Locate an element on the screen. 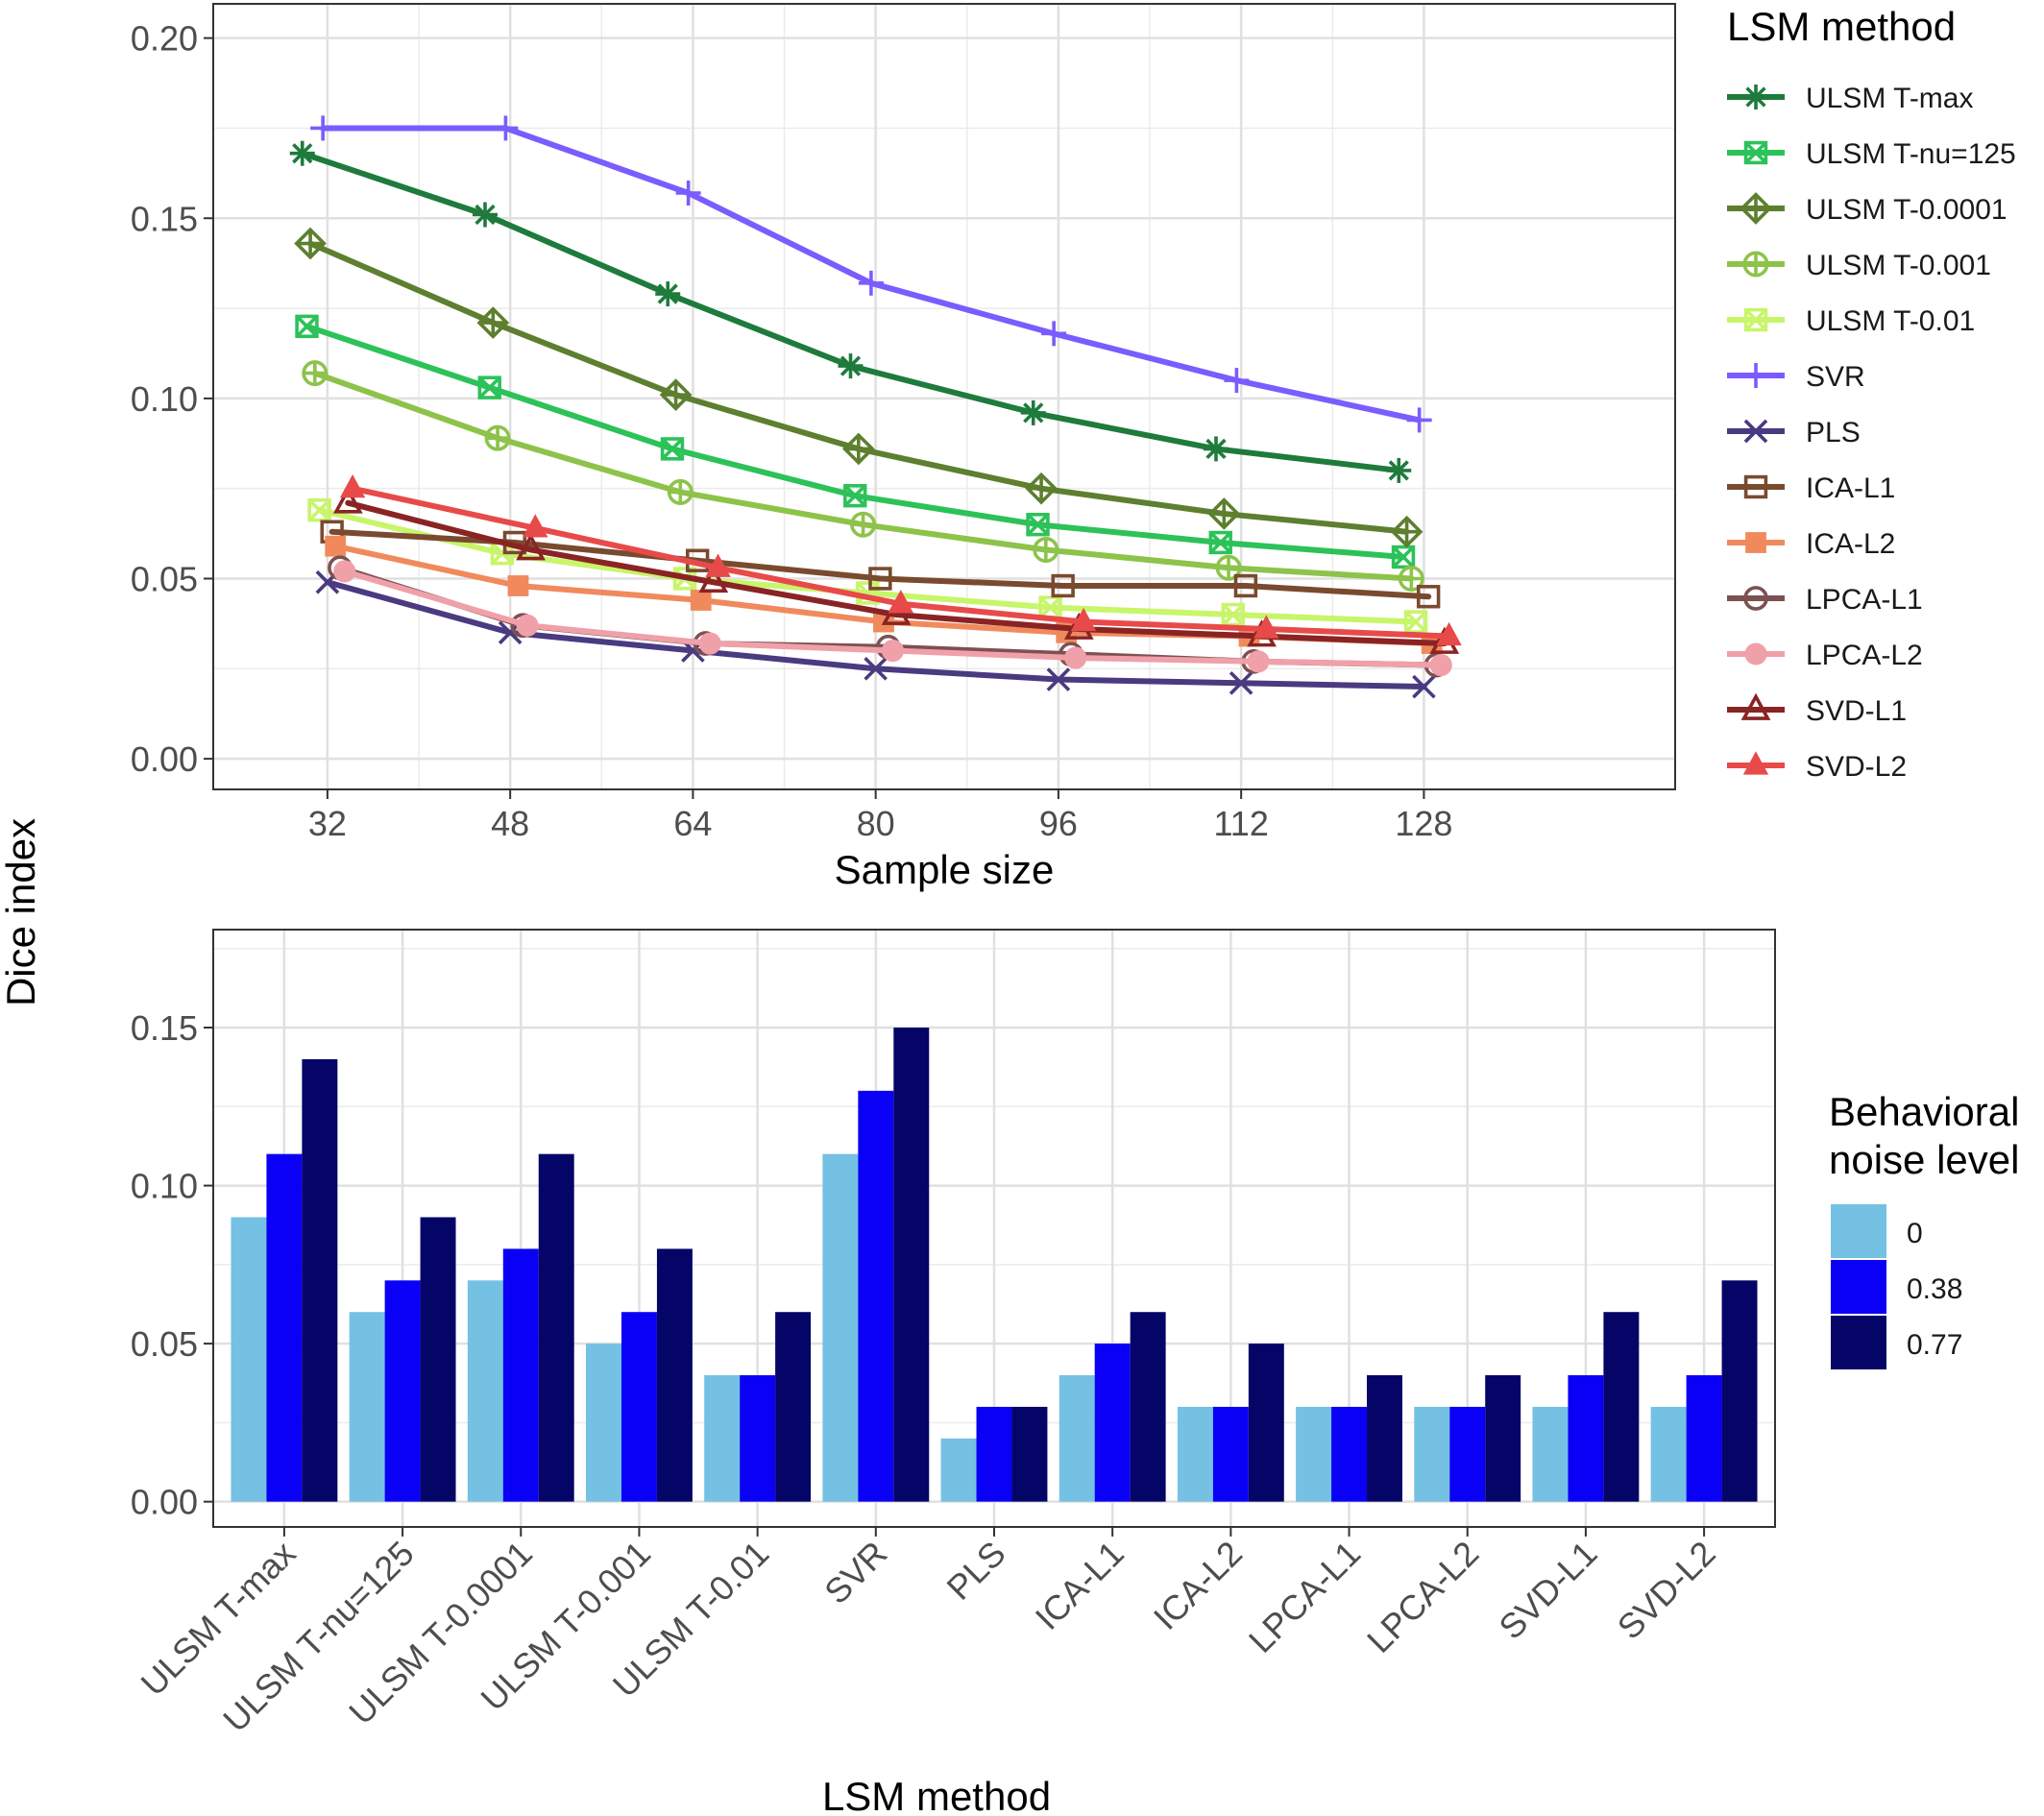 The width and height of the screenshot is (2044, 1816). legend-item-pls: PLS is located at coordinates (1794, 432).